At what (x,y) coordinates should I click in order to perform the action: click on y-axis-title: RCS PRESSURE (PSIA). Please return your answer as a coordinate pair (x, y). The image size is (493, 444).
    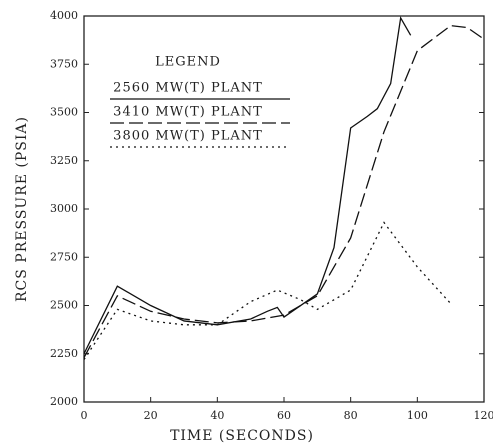
    Looking at the image, I should click on (22, 209).